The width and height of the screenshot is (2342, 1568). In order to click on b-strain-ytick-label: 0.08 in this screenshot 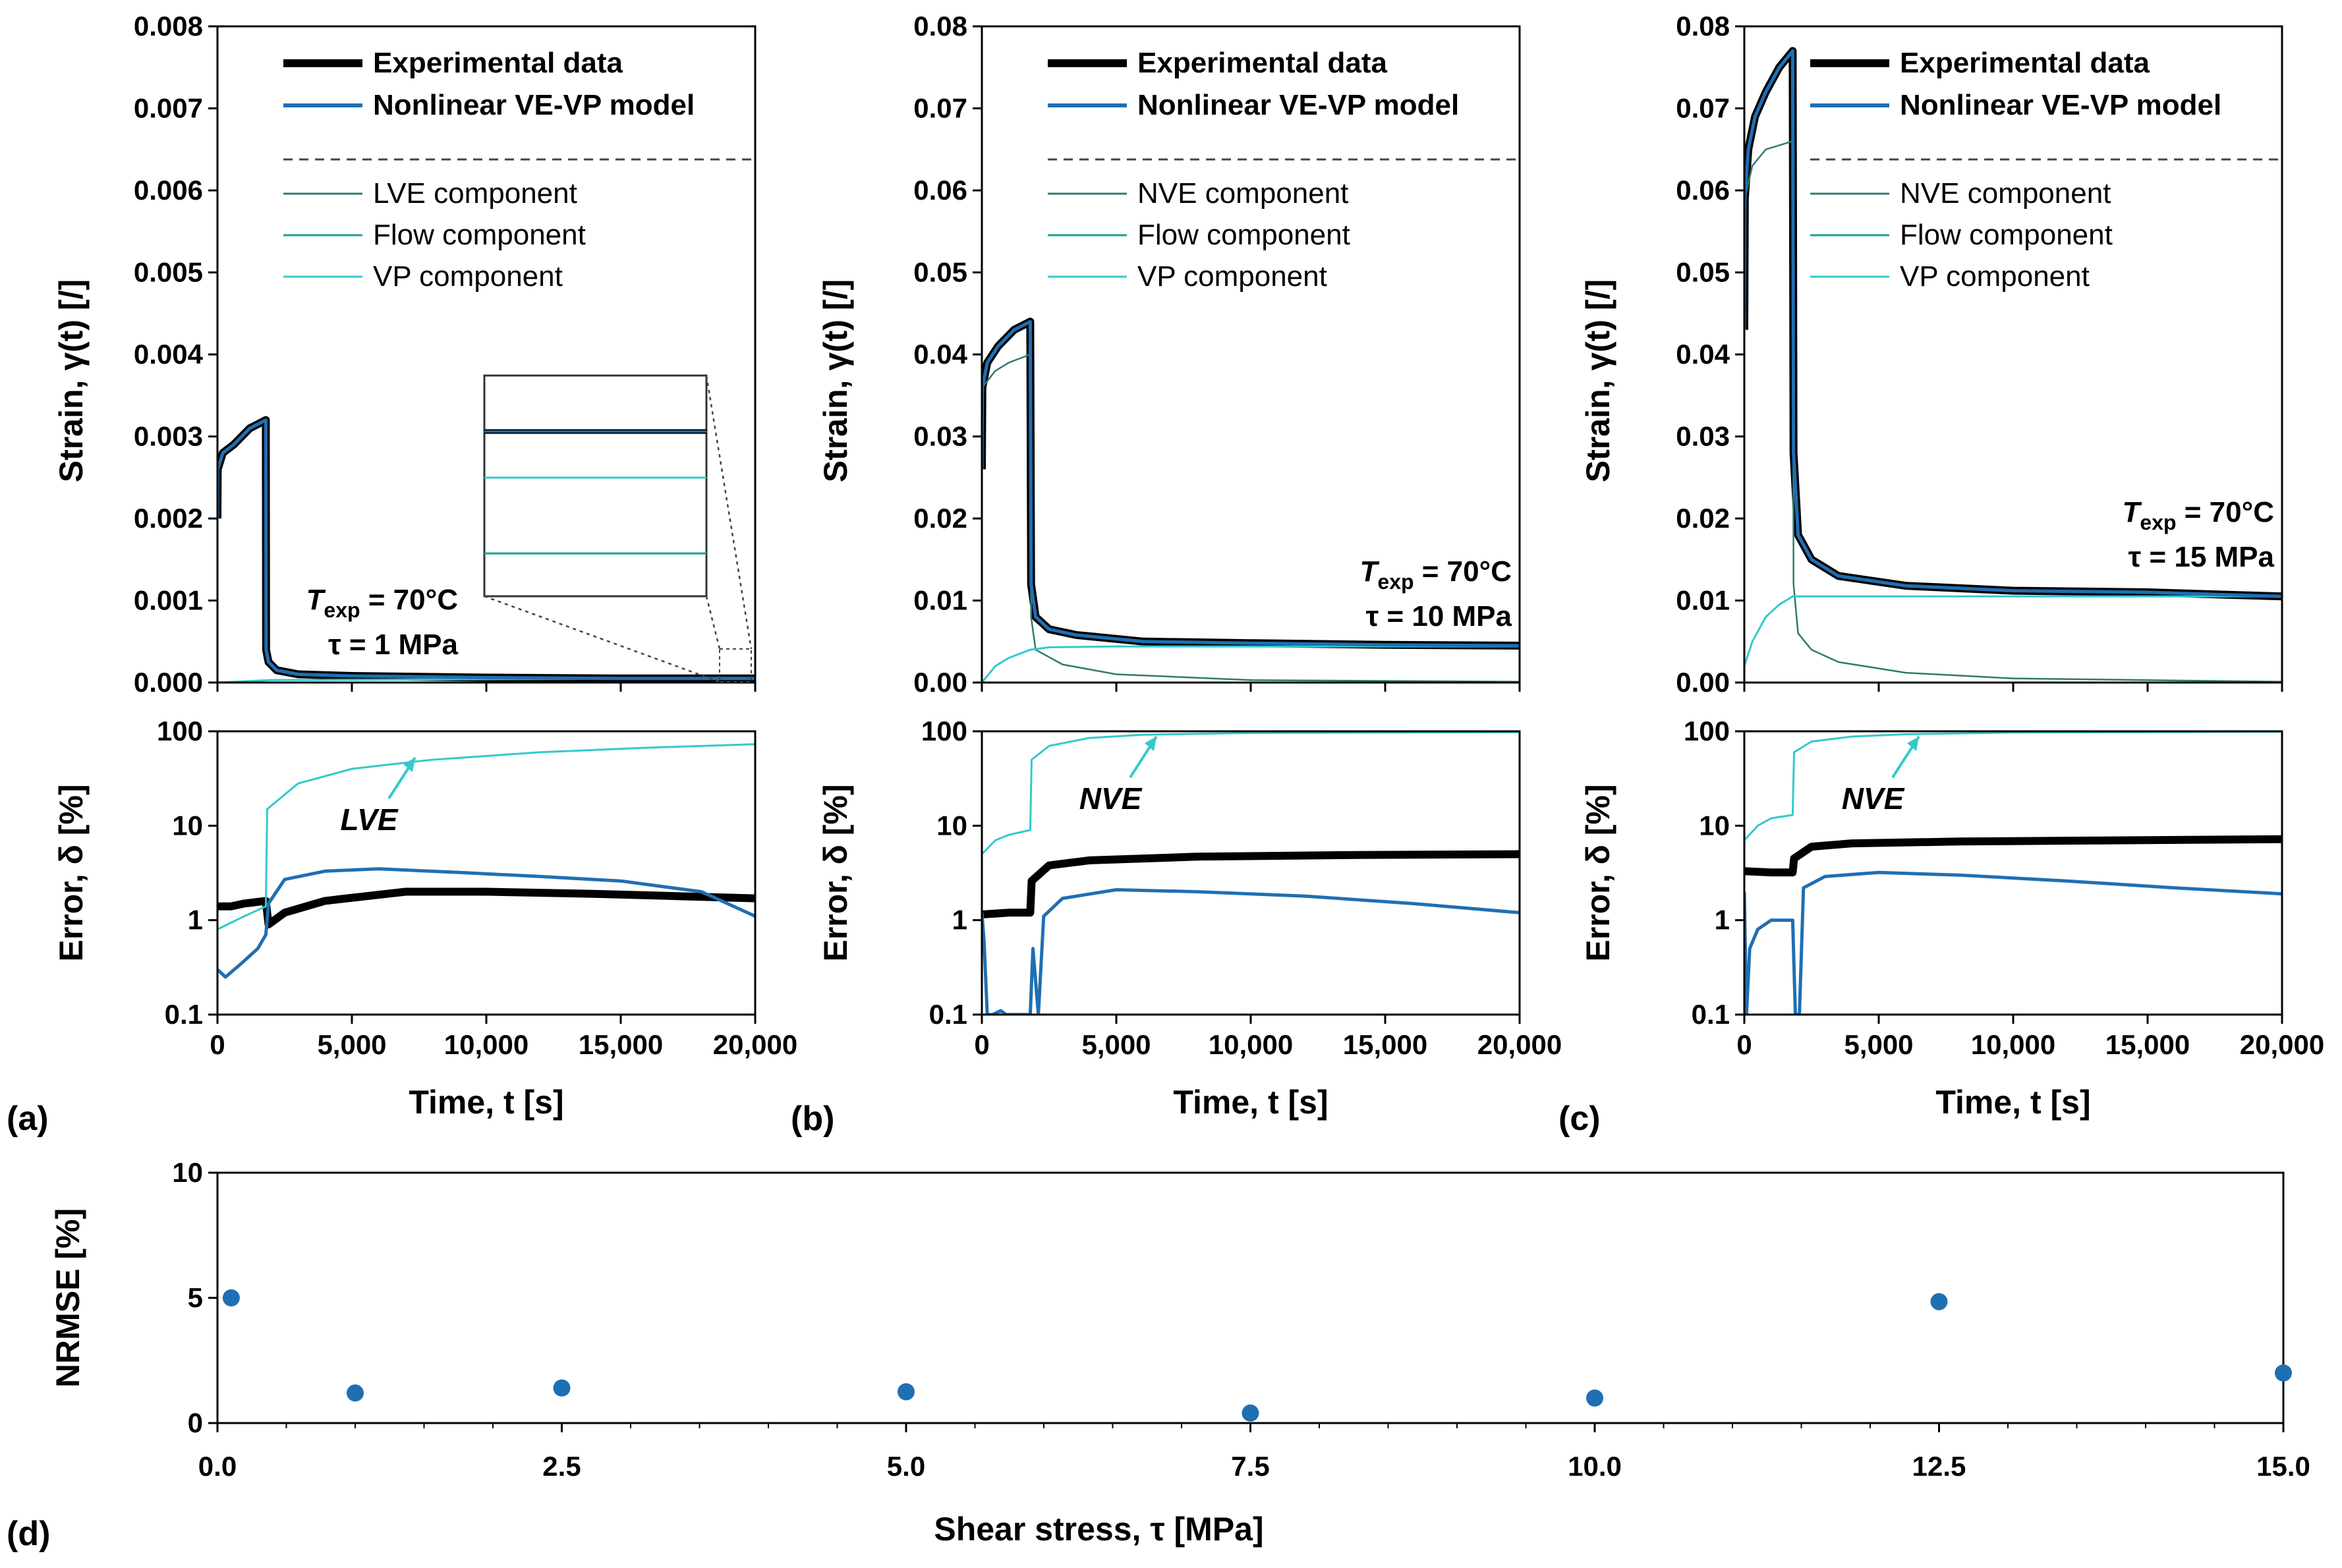, I will do `click(940, 26)`.